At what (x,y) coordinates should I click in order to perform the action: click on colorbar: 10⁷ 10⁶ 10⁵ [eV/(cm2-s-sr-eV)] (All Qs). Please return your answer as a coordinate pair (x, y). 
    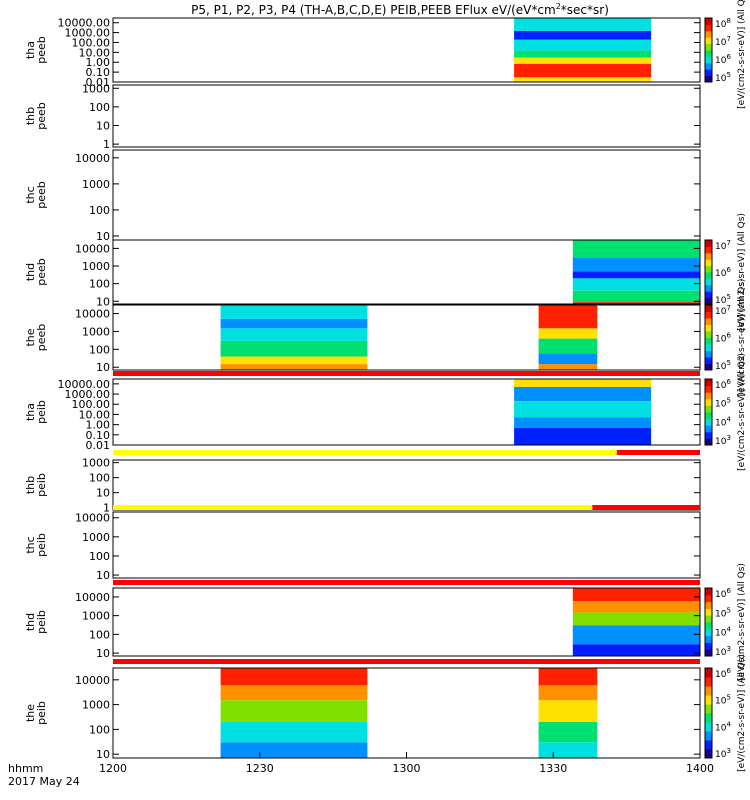
    Looking at the image, I should click on (725, 338).